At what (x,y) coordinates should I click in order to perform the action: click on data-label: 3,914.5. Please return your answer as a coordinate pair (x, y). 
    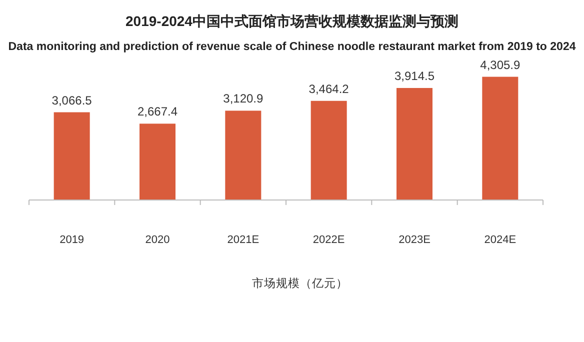
    Looking at the image, I should click on (414, 75).